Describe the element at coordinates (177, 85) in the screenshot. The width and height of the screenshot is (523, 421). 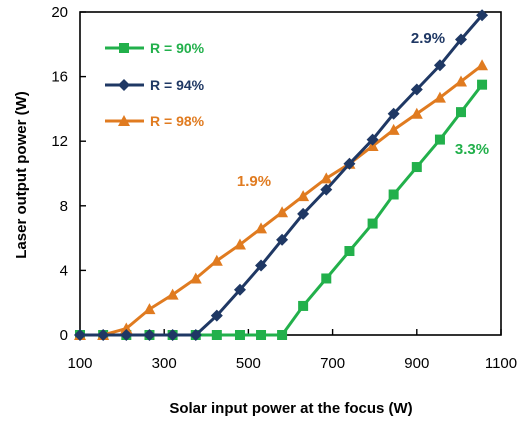
I see `legend-label: R = 94%` at that location.